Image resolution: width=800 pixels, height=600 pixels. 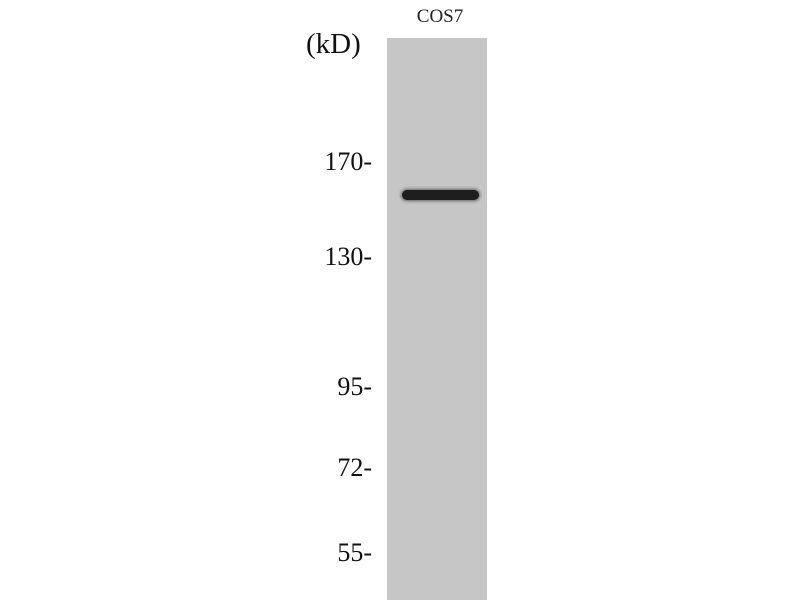 I want to click on protein-band, so click(x=440, y=195).